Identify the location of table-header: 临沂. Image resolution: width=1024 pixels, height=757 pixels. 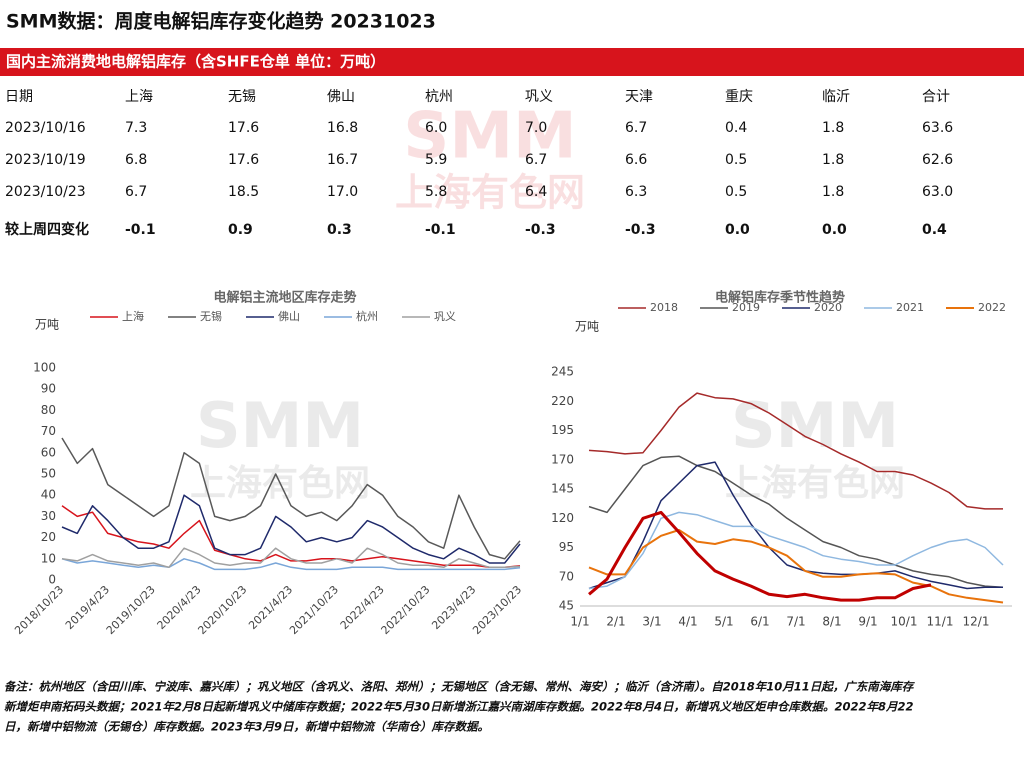
(836, 97).